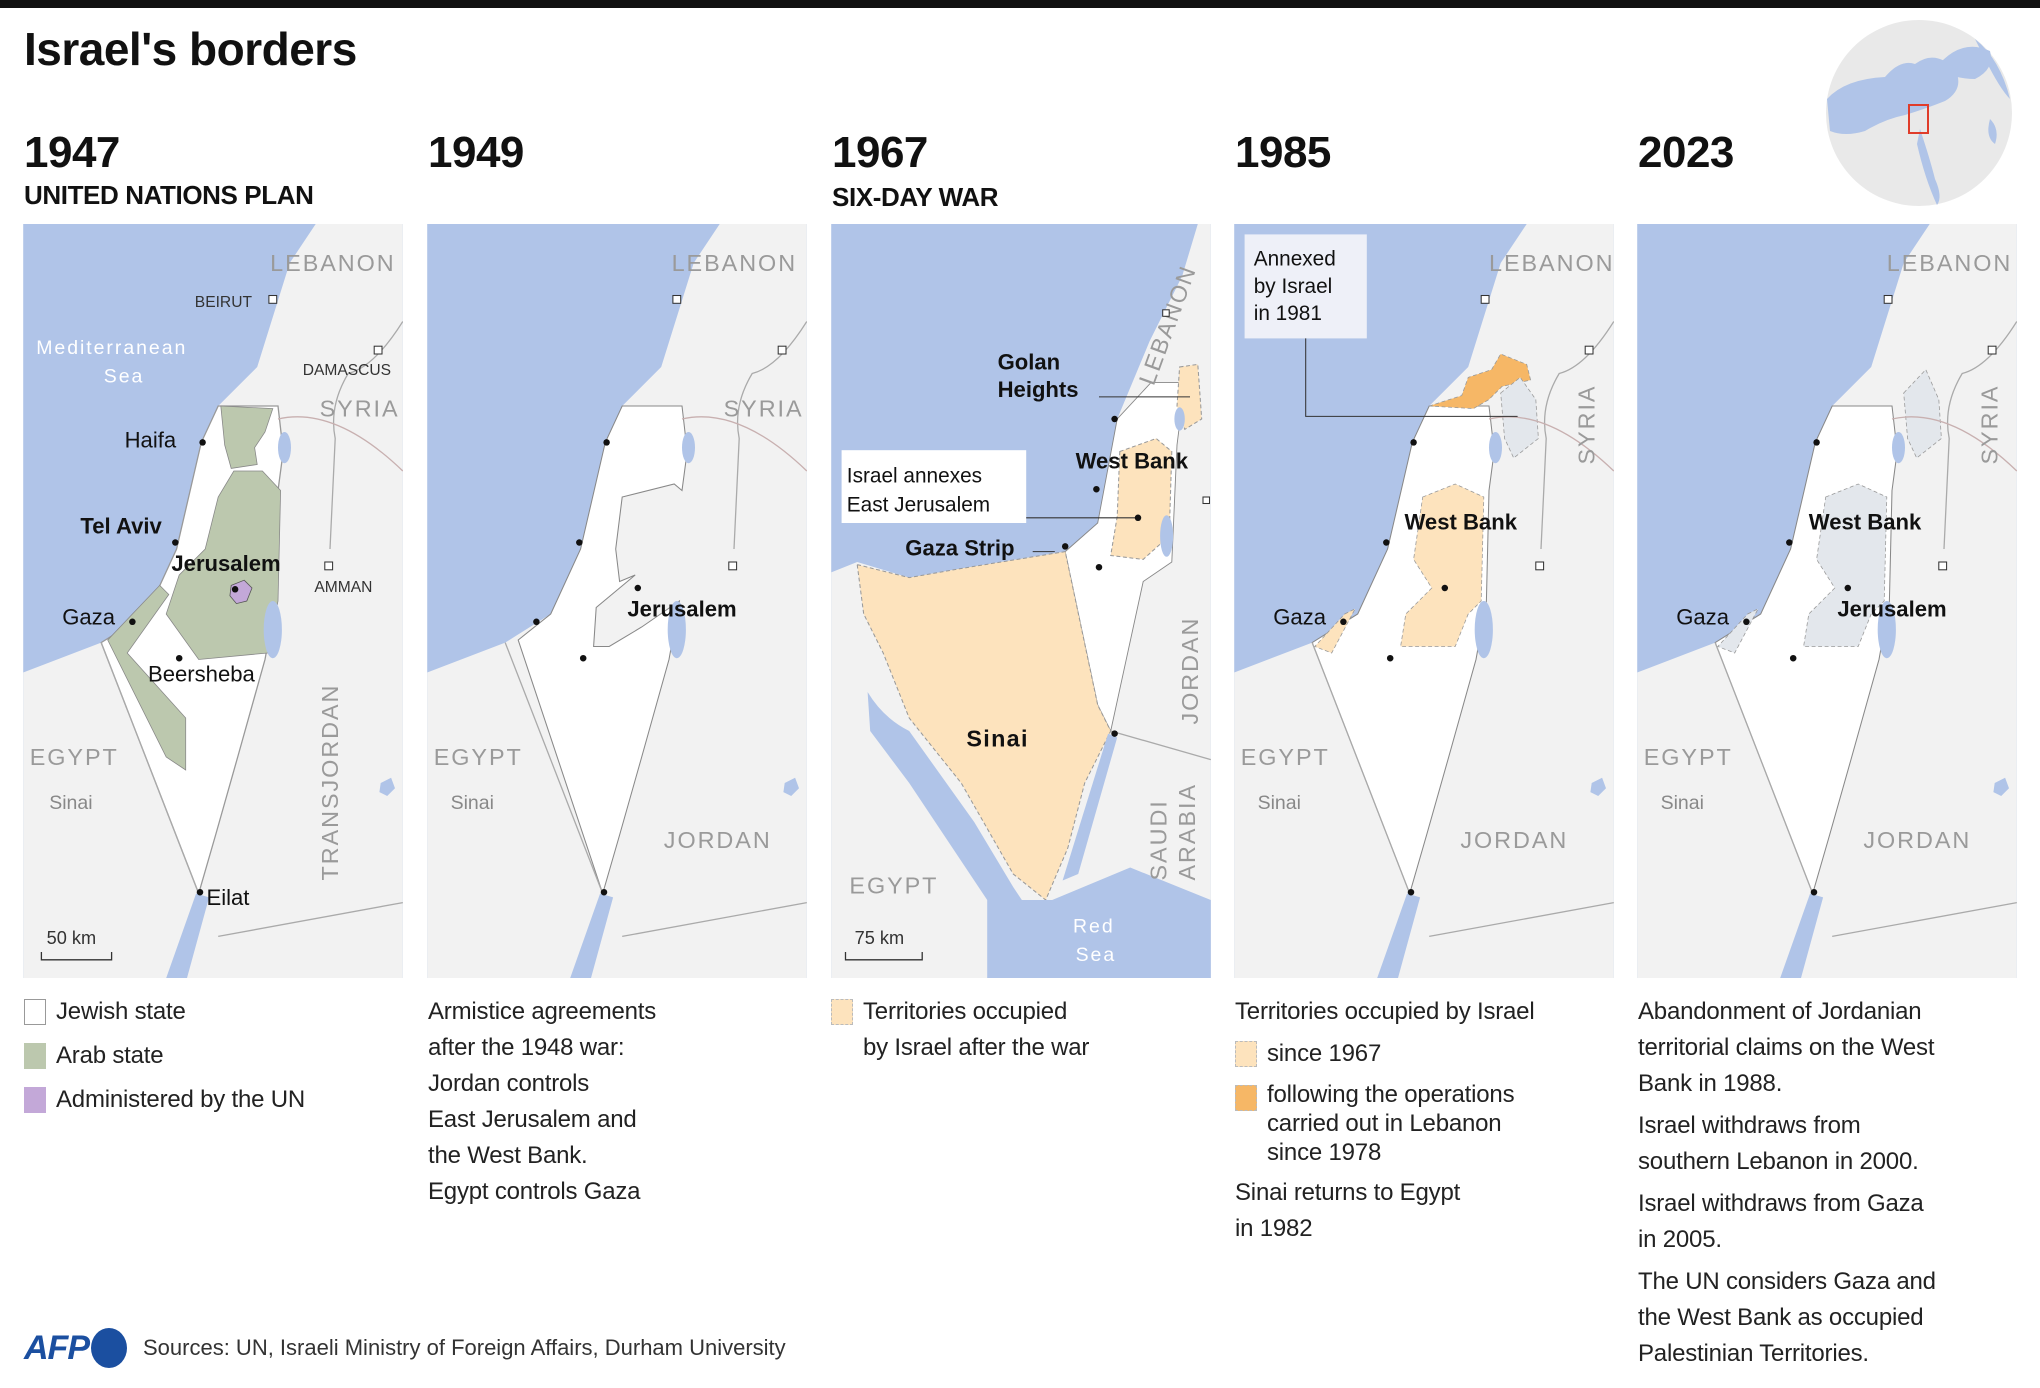 The height and width of the screenshot is (1388, 2040). Describe the element at coordinates (1781, 1221) in the screenshot. I see `legend-paragraph: Israel withdraws from Gaza in 2005.` at that location.